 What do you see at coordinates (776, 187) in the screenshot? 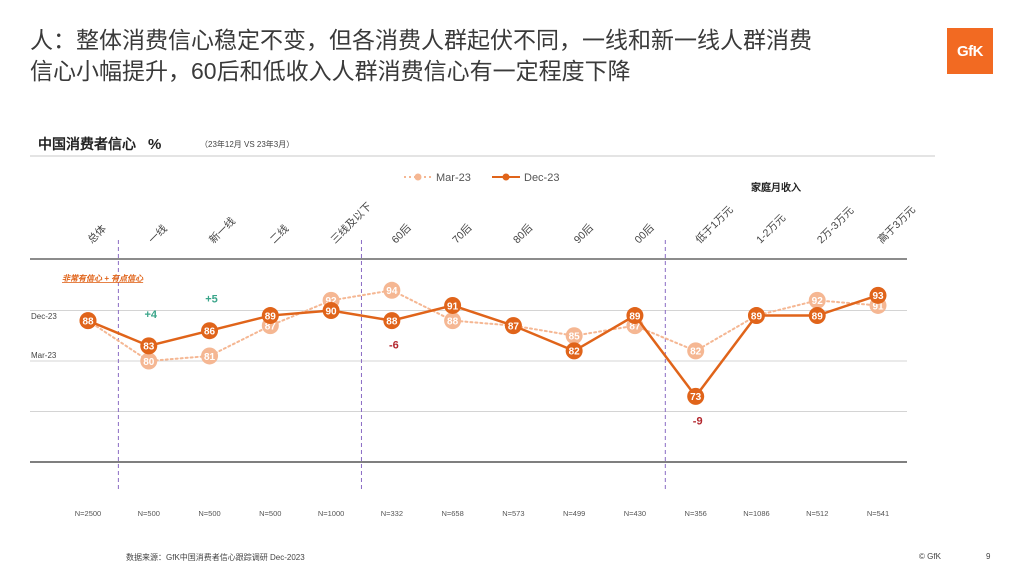
I see `group-label: 家庭月收入` at bounding box center [776, 187].